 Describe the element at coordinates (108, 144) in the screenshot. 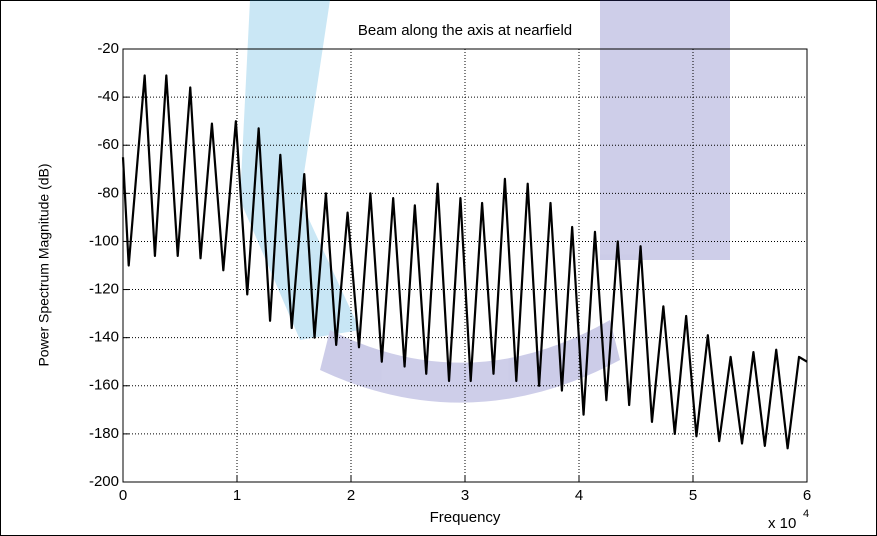

I see `y-tick-label: -60` at that location.